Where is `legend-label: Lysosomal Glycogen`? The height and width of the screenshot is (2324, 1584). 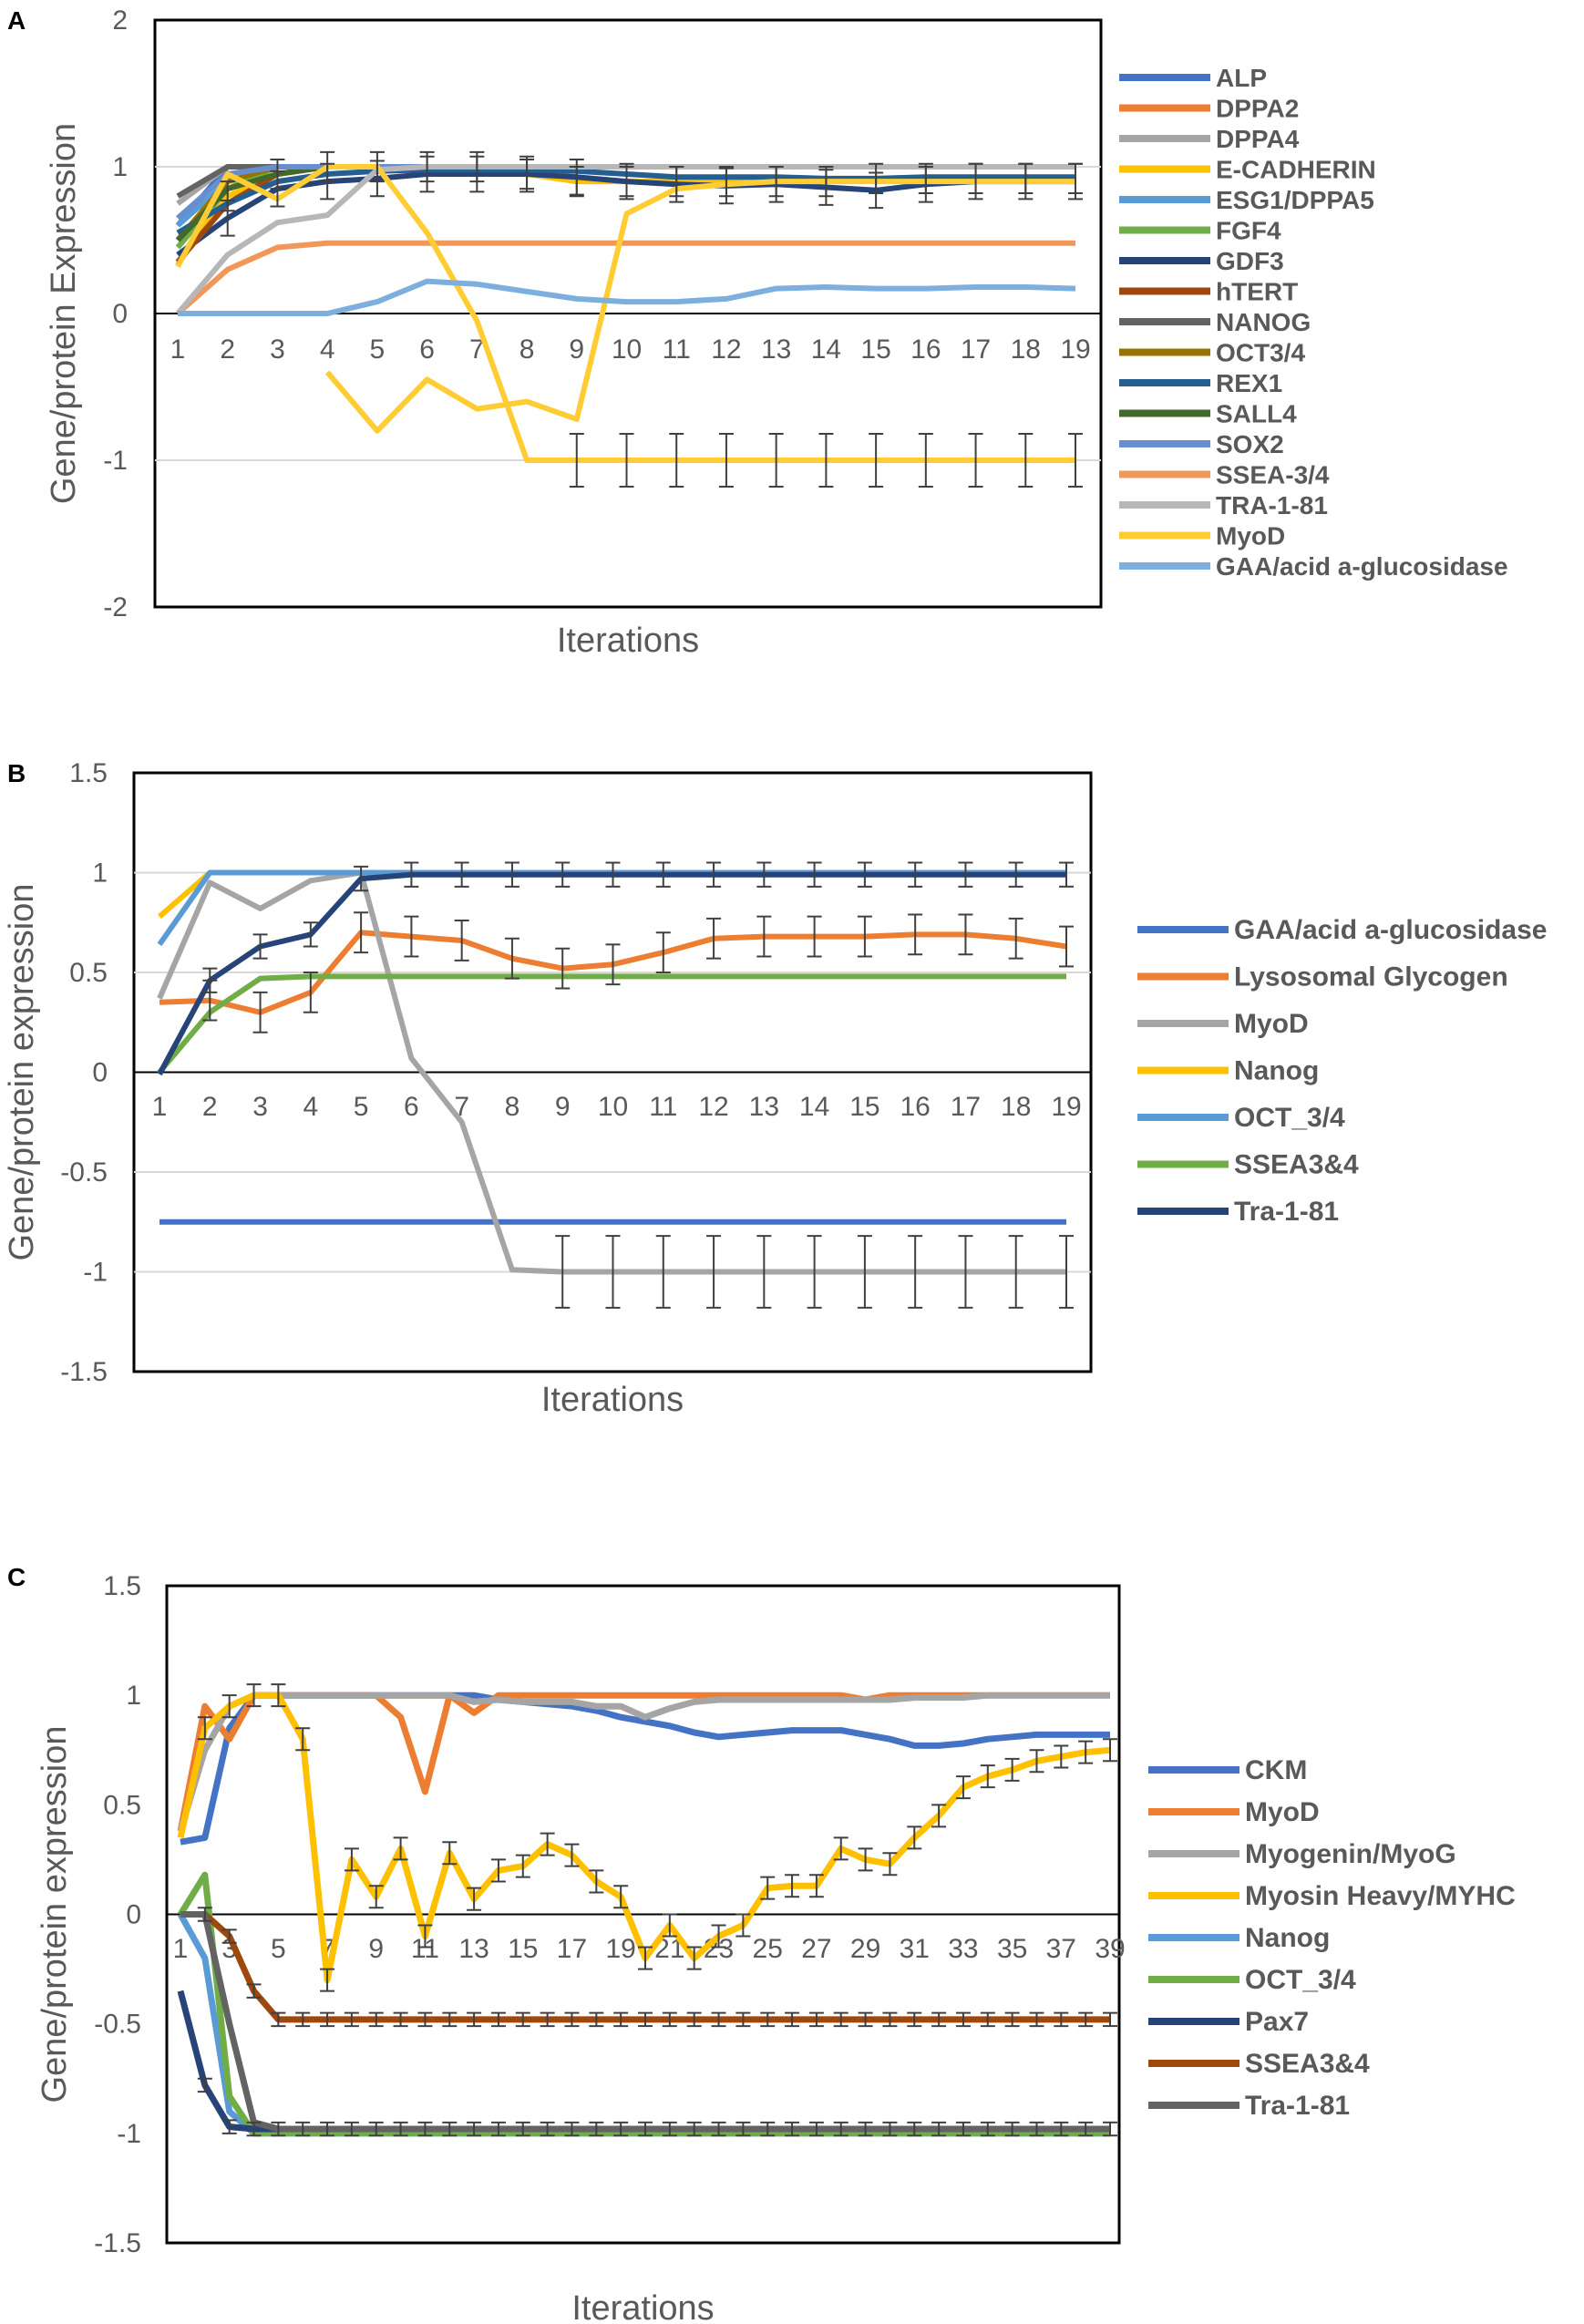 legend-label: Lysosomal Glycogen is located at coordinates (1371, 977).